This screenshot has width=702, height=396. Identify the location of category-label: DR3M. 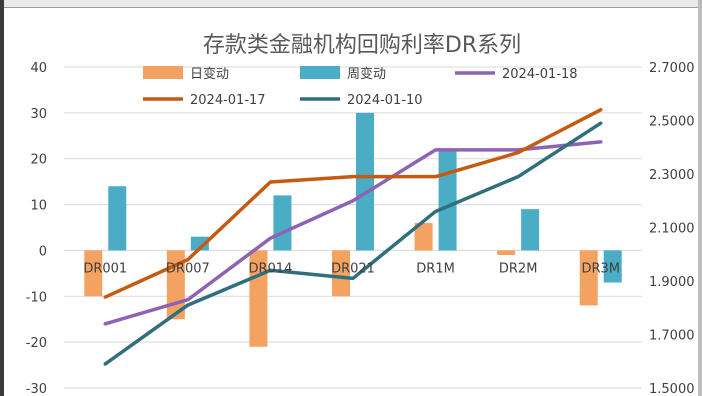
(600, 268).